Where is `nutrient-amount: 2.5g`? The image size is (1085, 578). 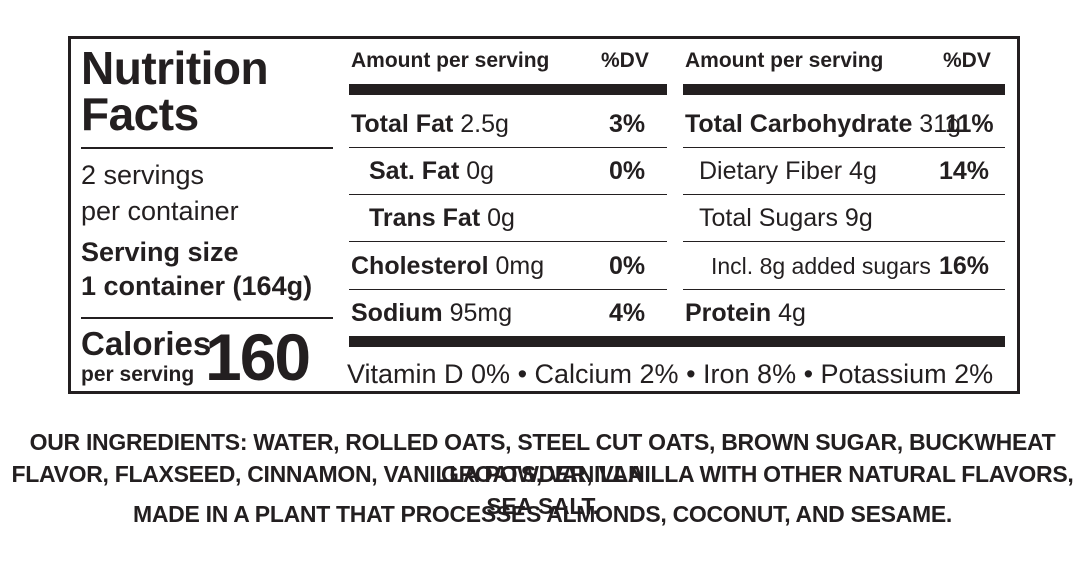
nutrient-amount: 2.5g is located at coordinates (484, 123).